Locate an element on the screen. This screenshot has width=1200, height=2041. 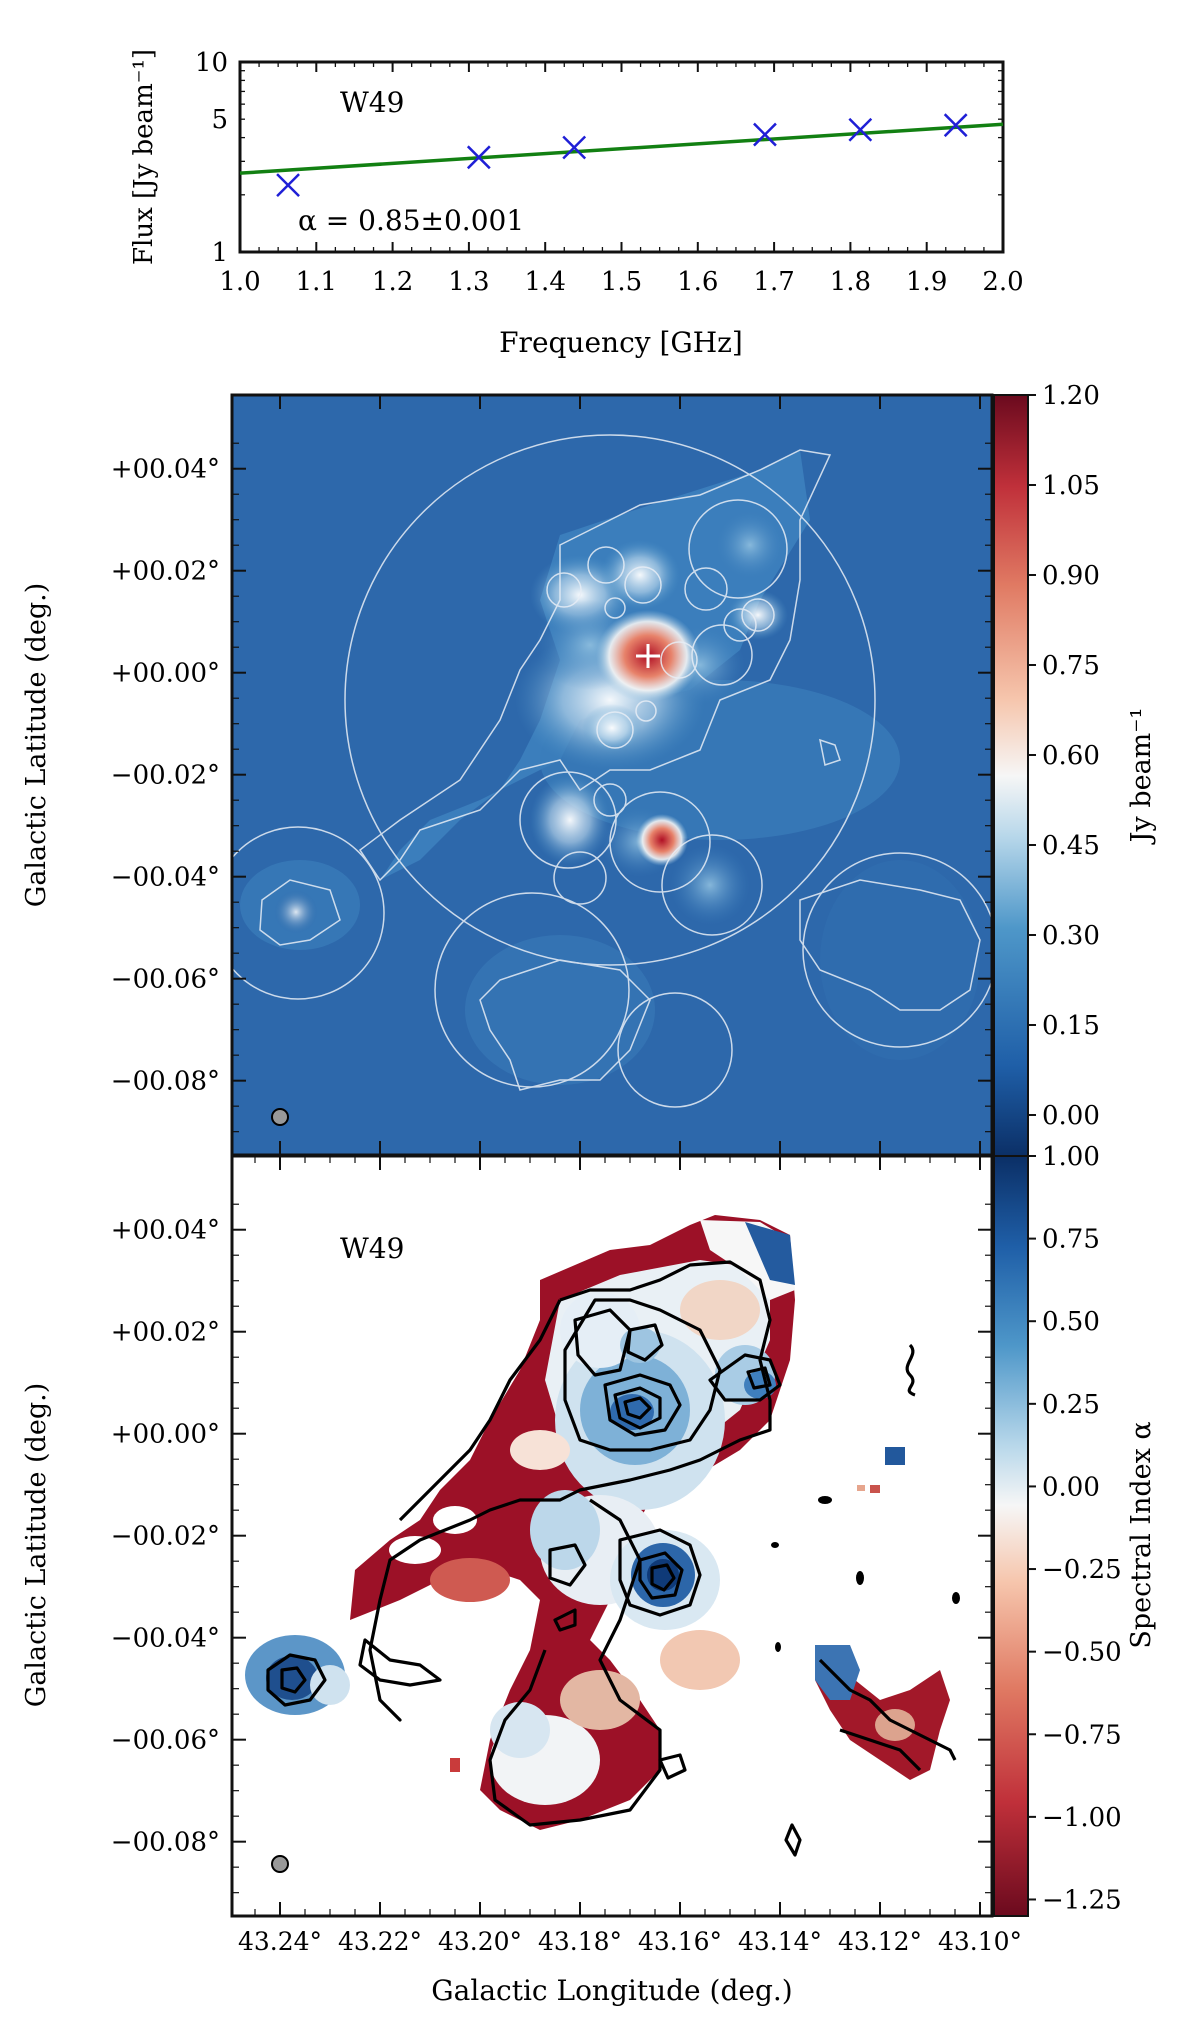
sed-source-label: W49 is located at coordinates (372, 102).